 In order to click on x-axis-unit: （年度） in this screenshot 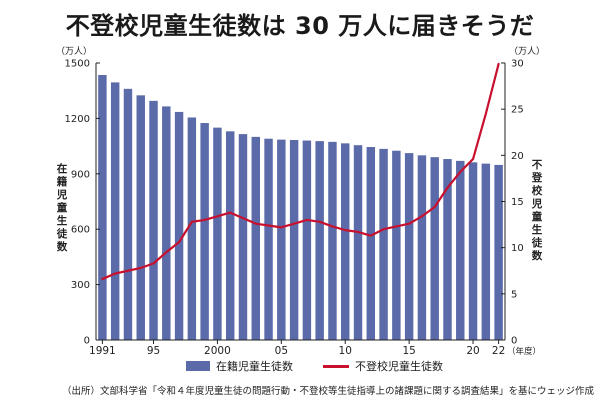, I will do `click(524, 351)`.